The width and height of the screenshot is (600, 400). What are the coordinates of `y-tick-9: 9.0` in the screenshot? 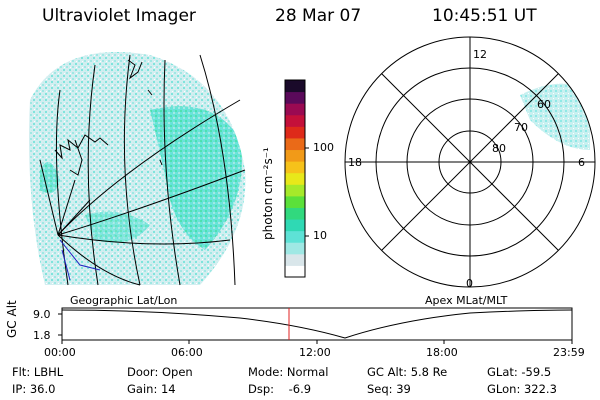 It's located at (42, 314).